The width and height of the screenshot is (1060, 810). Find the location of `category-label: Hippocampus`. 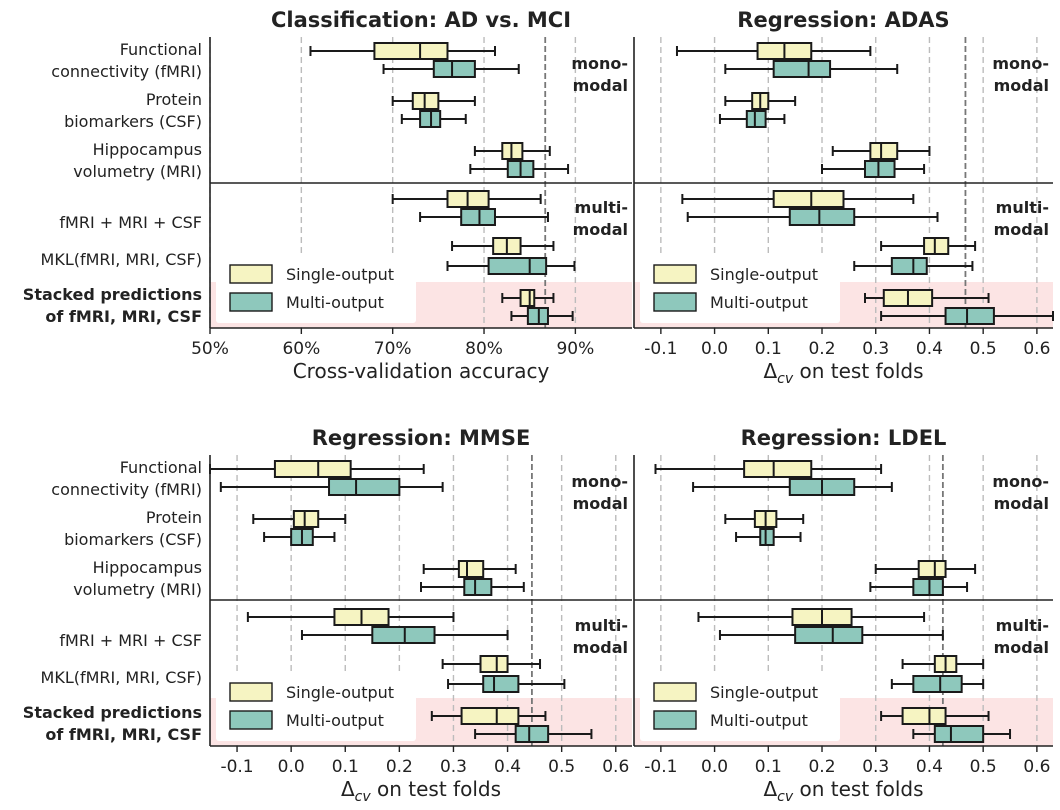

category-label: Hippocampus is located at coordinates (147, 149).